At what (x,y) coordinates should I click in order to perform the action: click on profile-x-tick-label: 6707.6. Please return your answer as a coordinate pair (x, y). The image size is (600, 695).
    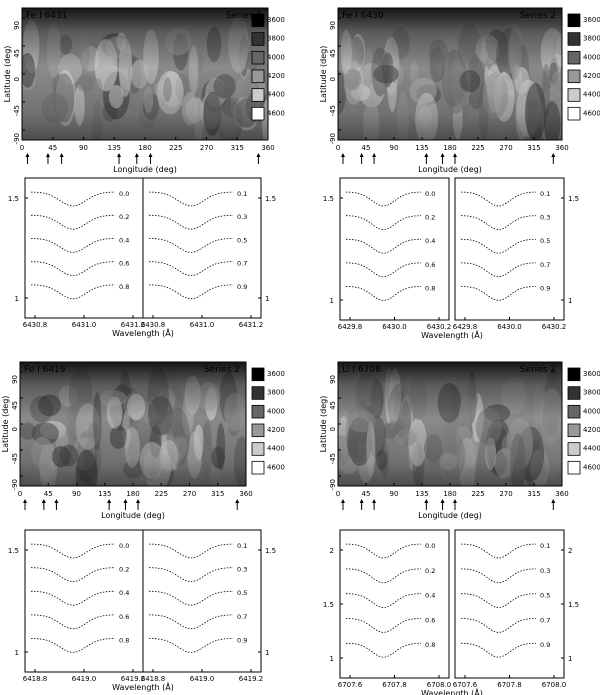
    Looking at the image, I should click on (465, 685).